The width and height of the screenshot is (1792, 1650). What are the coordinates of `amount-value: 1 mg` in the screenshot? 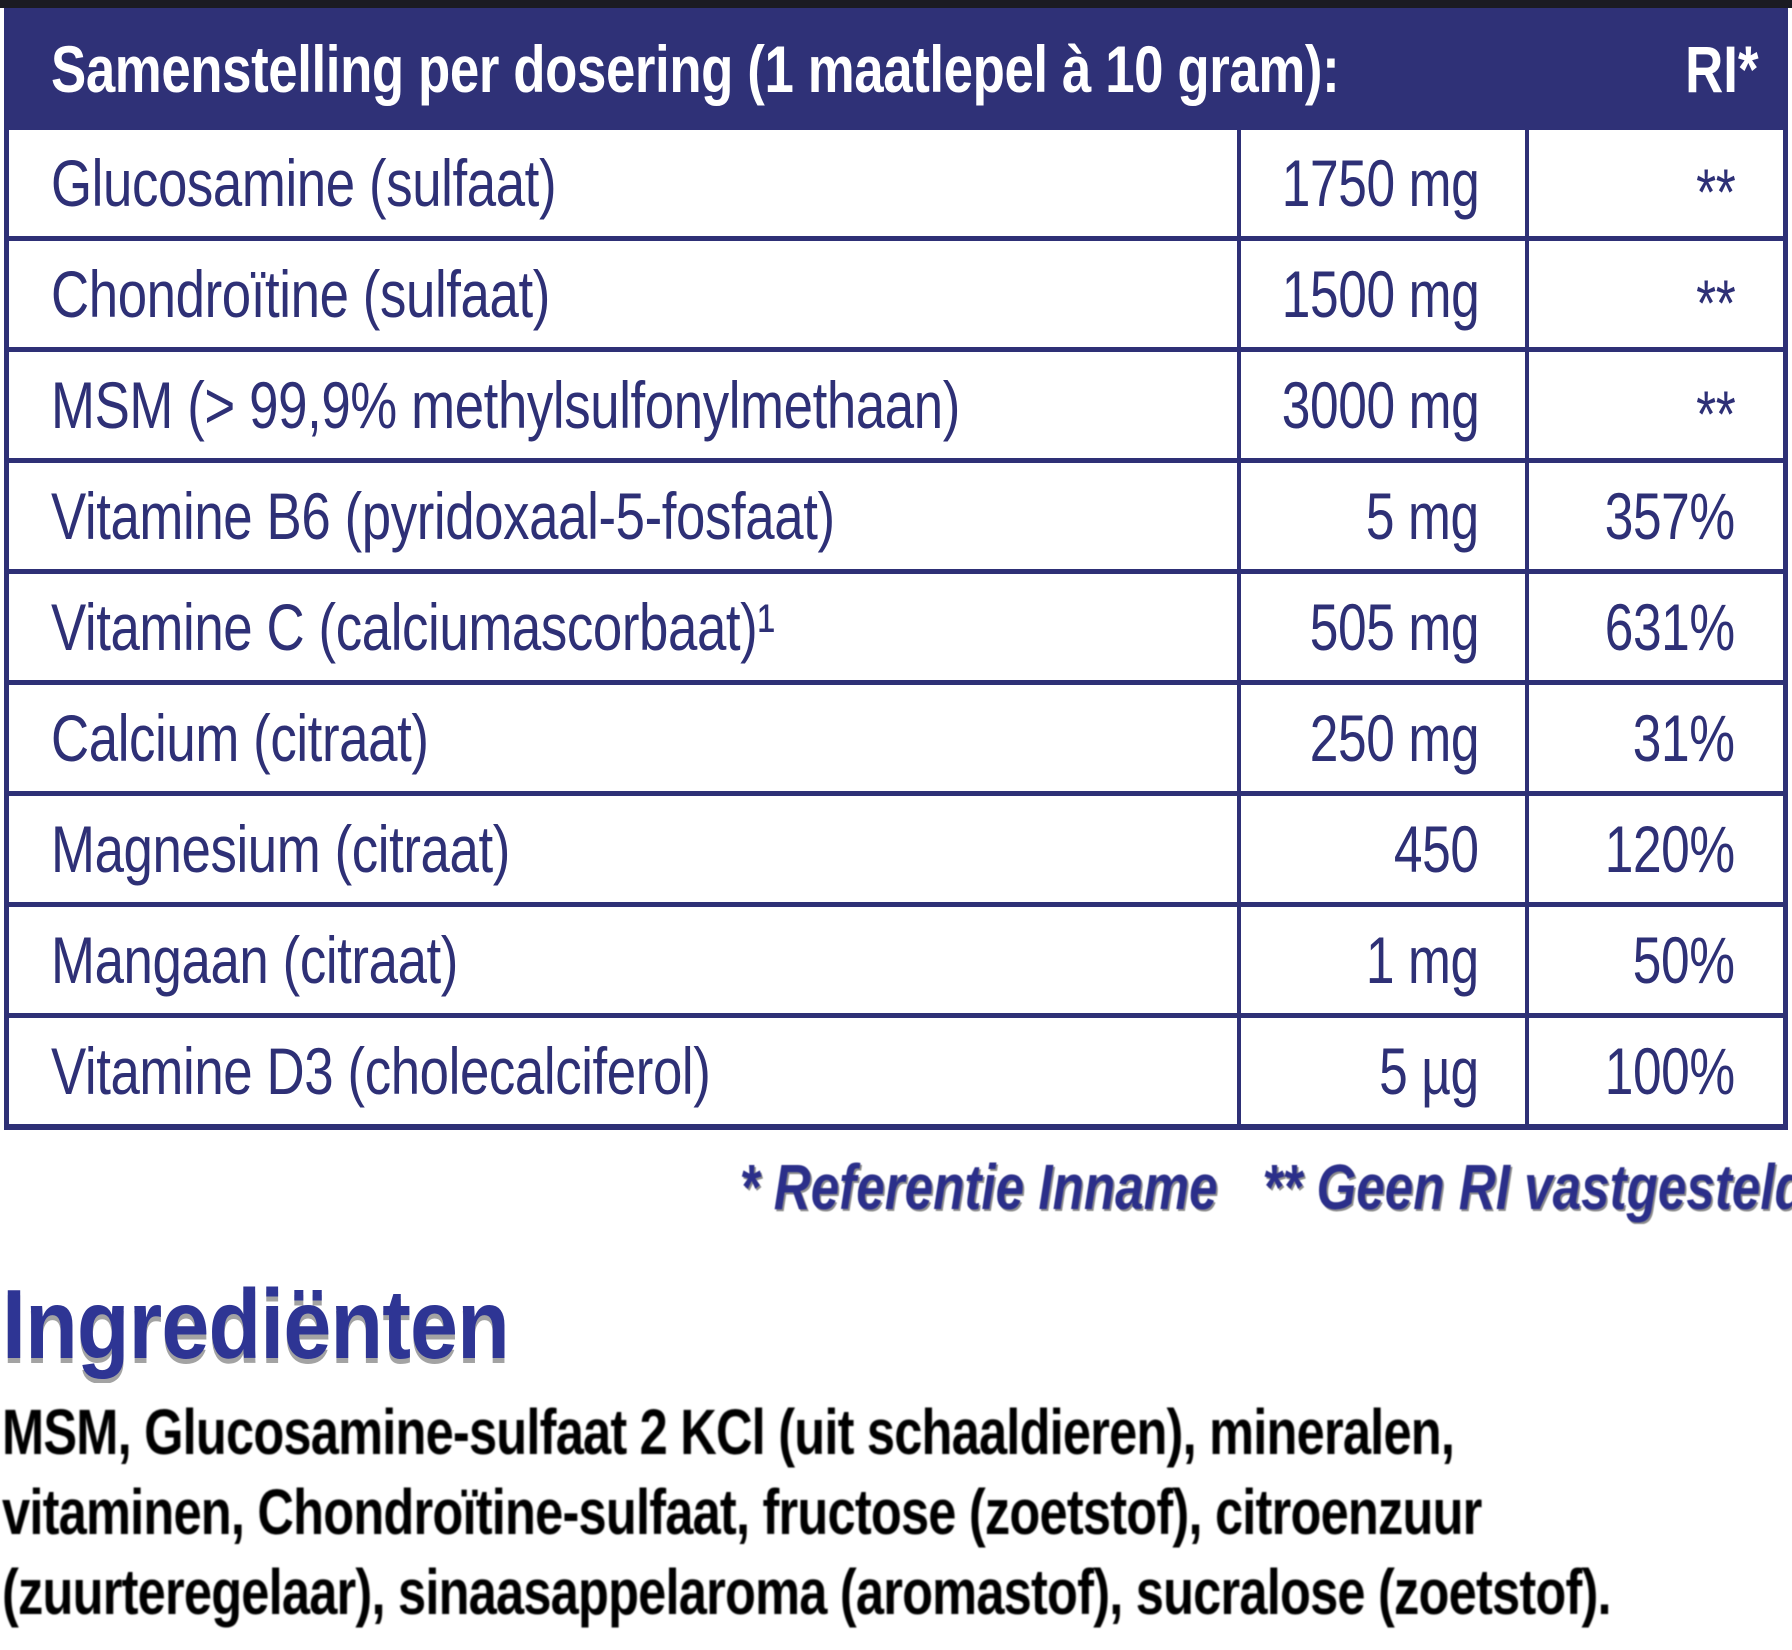 It's located at (1422, 960).